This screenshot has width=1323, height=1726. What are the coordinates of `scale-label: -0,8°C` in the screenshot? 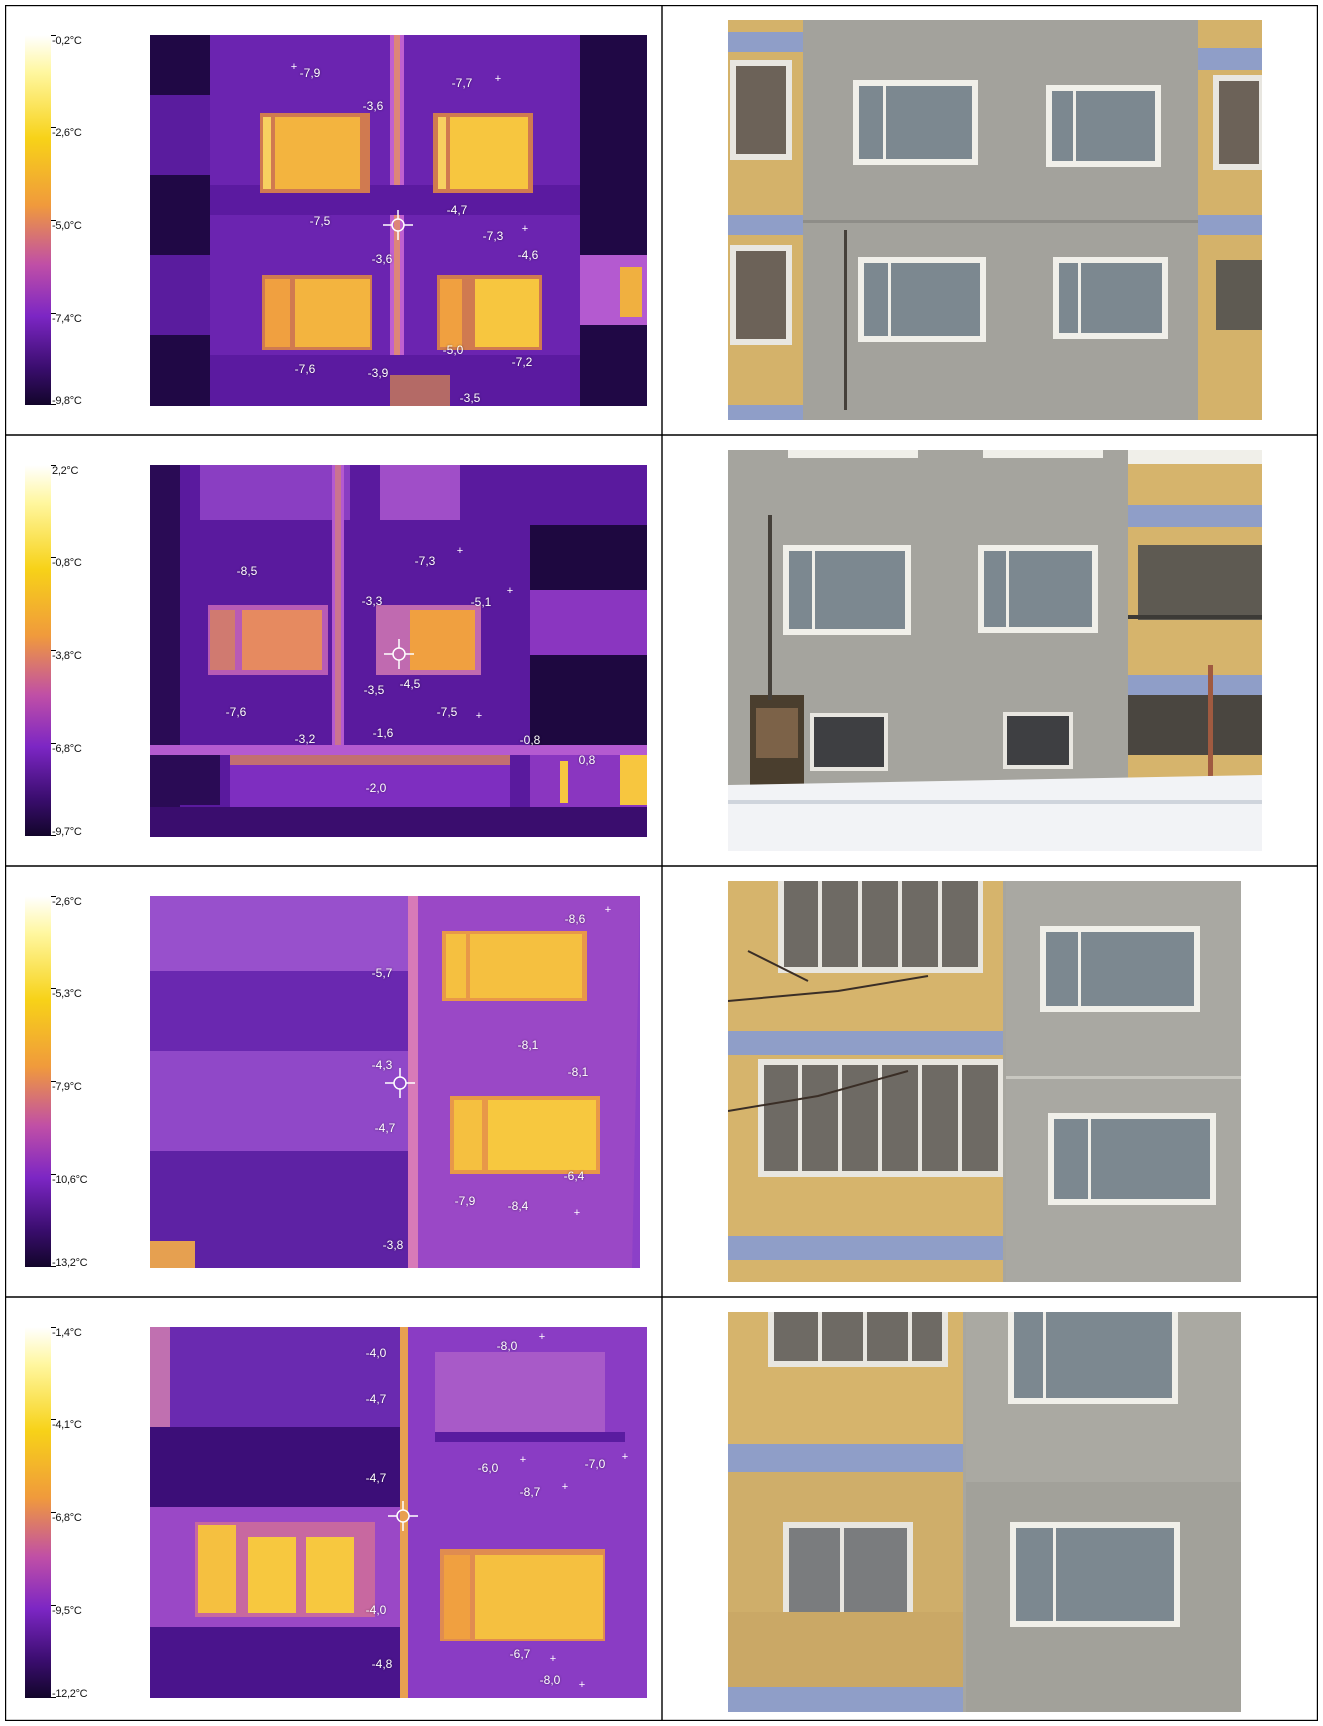 It's located at (67, 563).